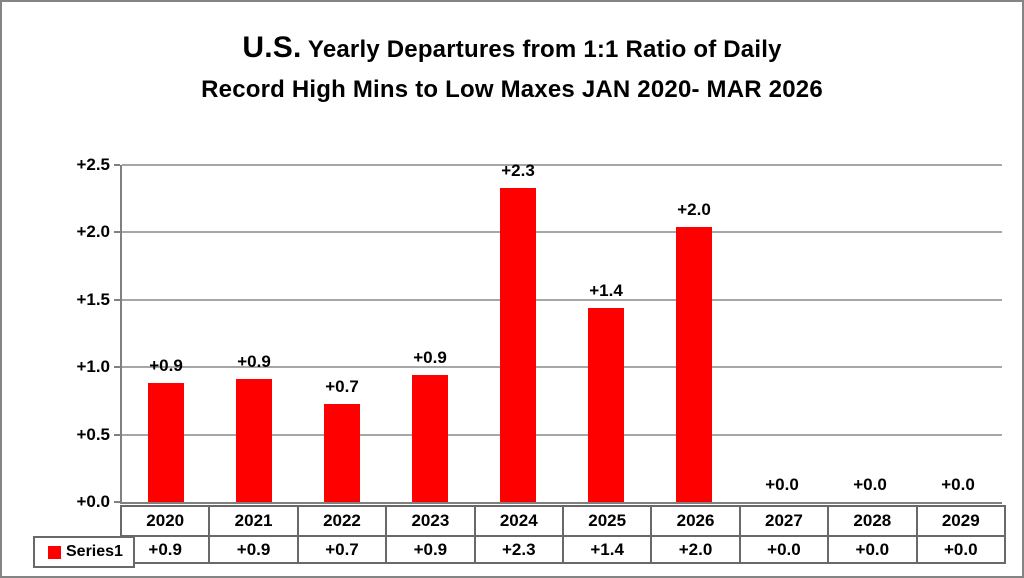 This screenshot has height=578, width=1024. What do you see at coordinates (254, 440) in the screenshot?
I see `bar-2021` at bounding box center [254, 440].